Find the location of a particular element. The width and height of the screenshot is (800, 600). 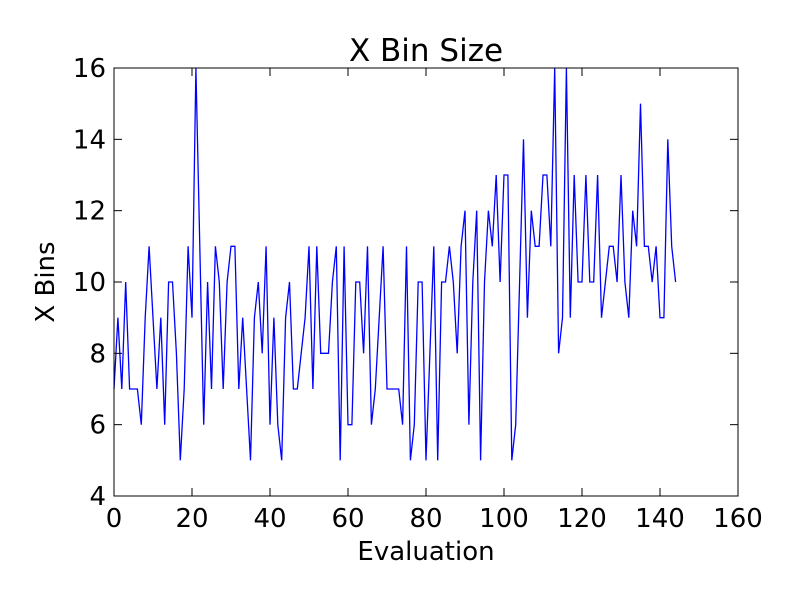

y-tick-label: 6 is located at coordinates (97, 426).